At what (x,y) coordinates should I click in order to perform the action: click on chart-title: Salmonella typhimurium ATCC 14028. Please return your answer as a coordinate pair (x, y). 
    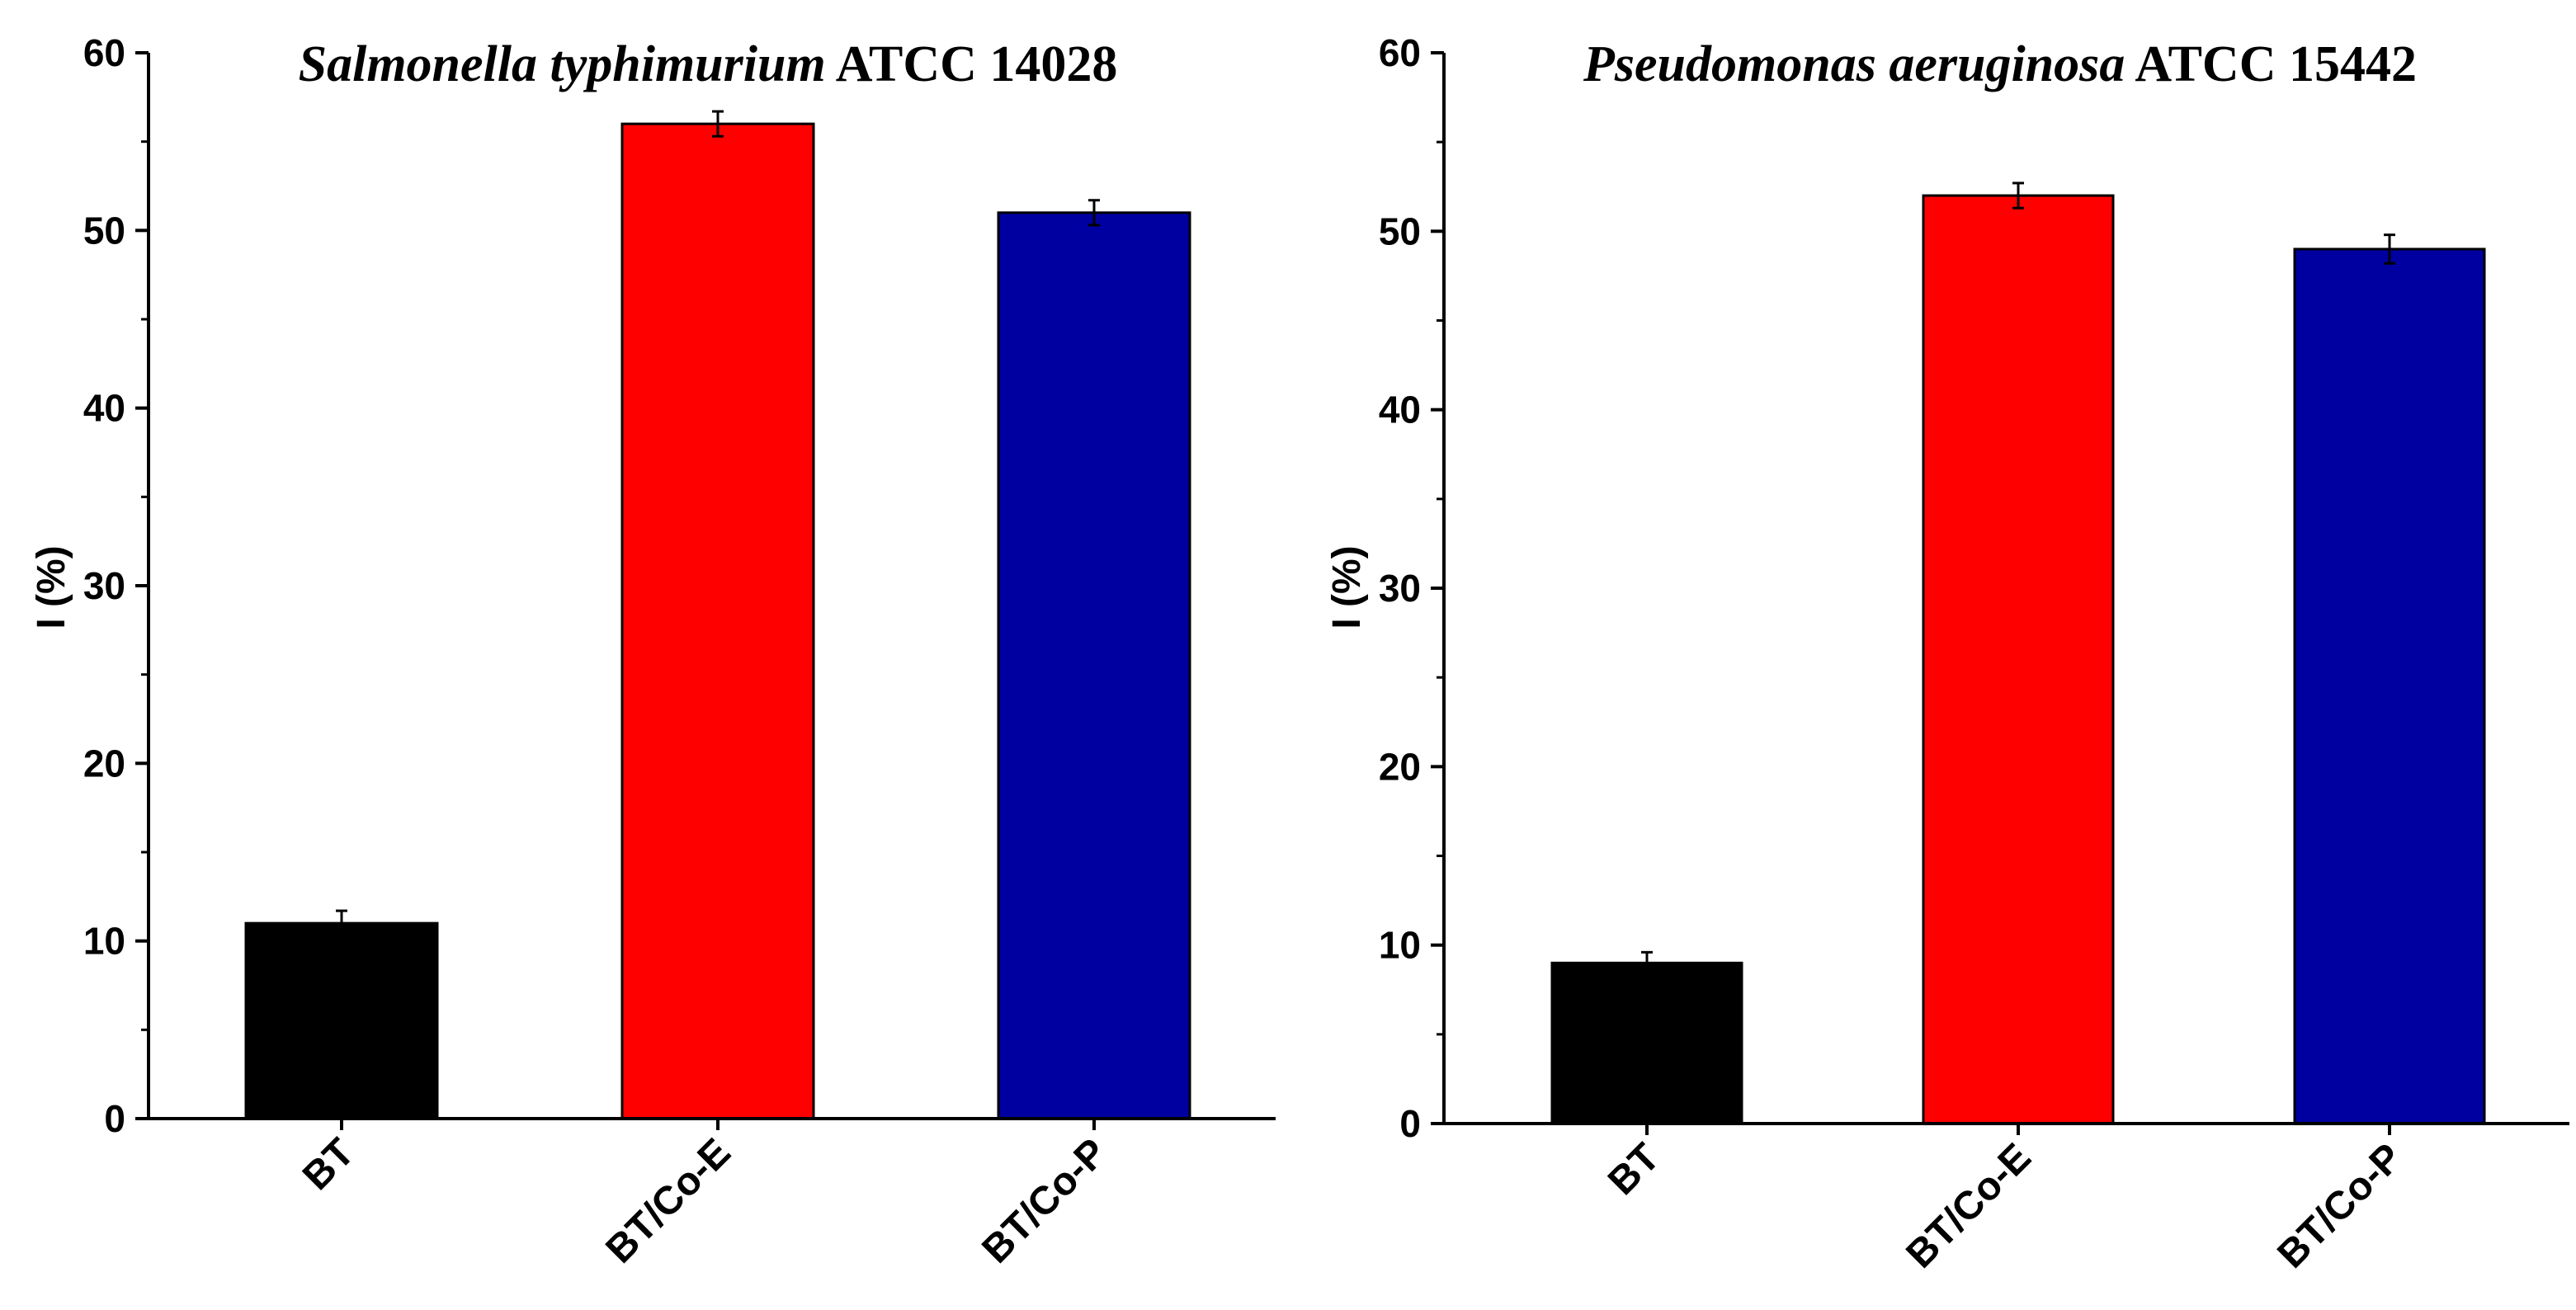
    Looking at the image, I should click on (708, 64).